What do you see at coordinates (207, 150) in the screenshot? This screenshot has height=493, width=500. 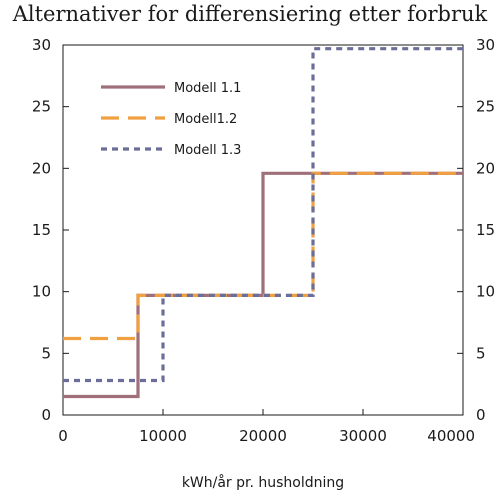 I see `legend-label-3: Modell 1.3` at bounding box center [207, 150].